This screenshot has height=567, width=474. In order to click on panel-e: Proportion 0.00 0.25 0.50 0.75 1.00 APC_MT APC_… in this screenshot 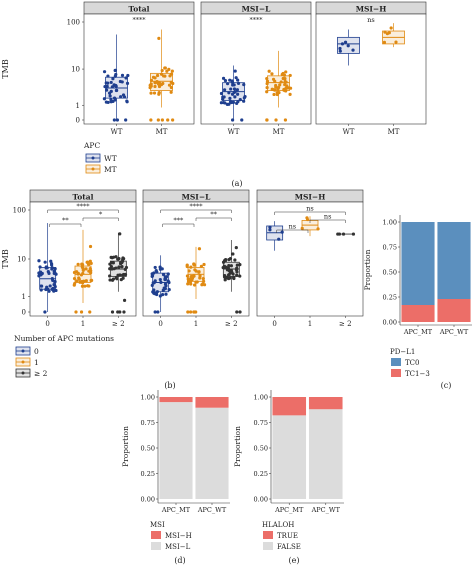, I will do `click(288, 470)`.